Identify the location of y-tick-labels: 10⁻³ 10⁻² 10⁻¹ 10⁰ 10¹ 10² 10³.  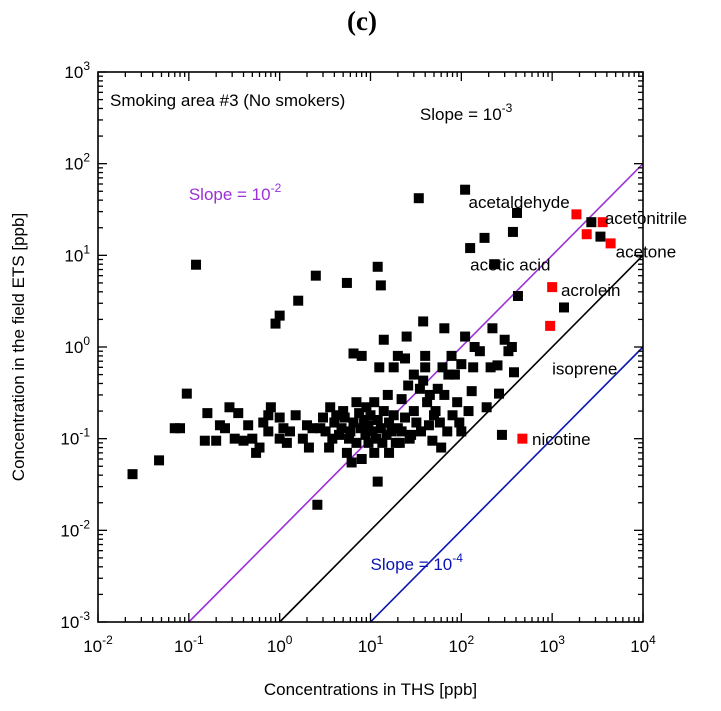
(75, 345).